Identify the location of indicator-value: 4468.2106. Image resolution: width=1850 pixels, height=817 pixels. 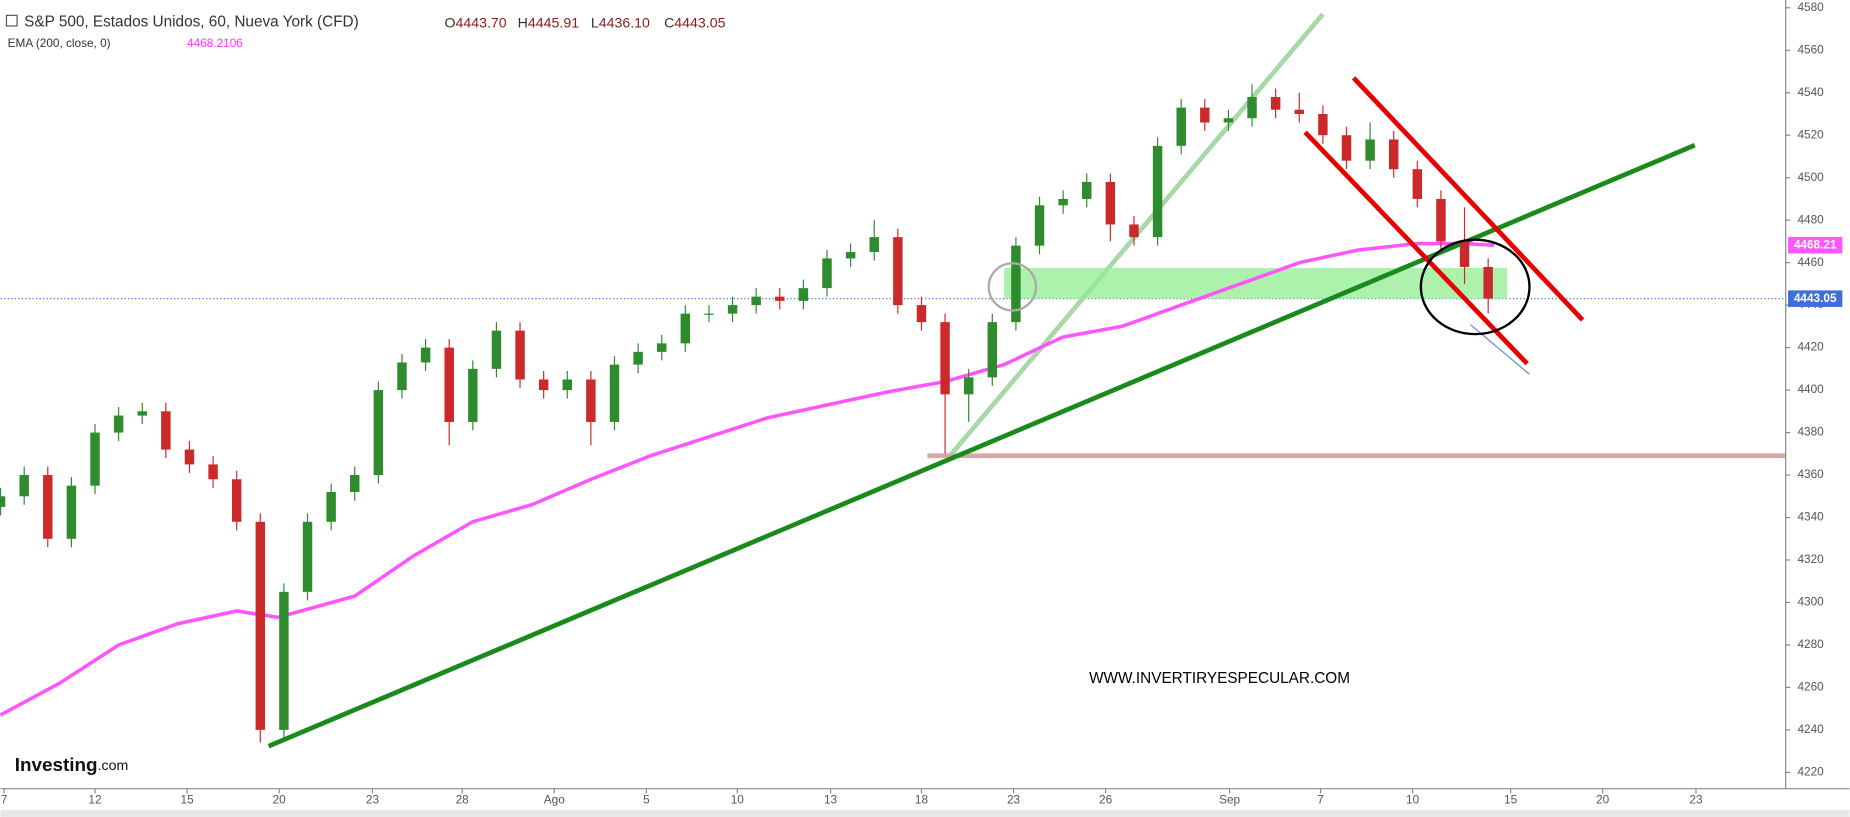
(215, 43).